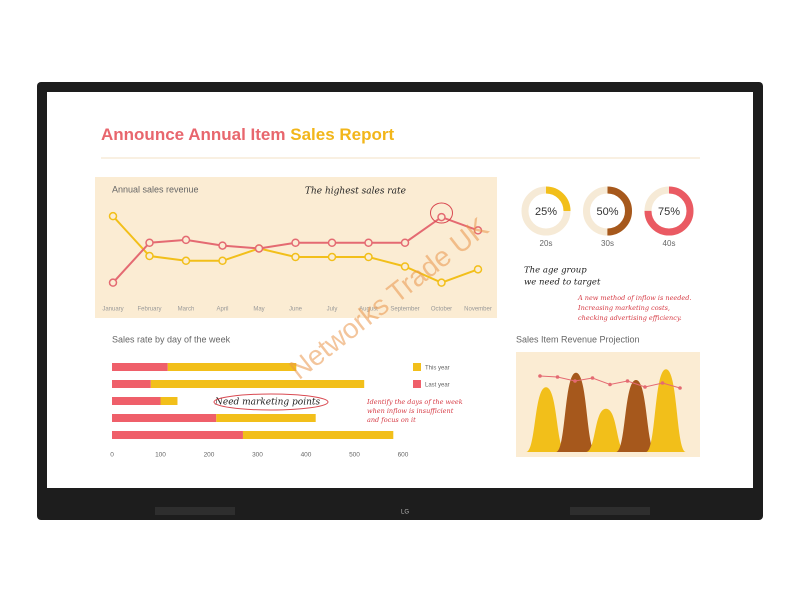 This screenshot has width=800, height=600. What do you see at coordinates (437, 386) in the screenshot?
I see `legend-label: Last year` at bounding box center [437, 386].